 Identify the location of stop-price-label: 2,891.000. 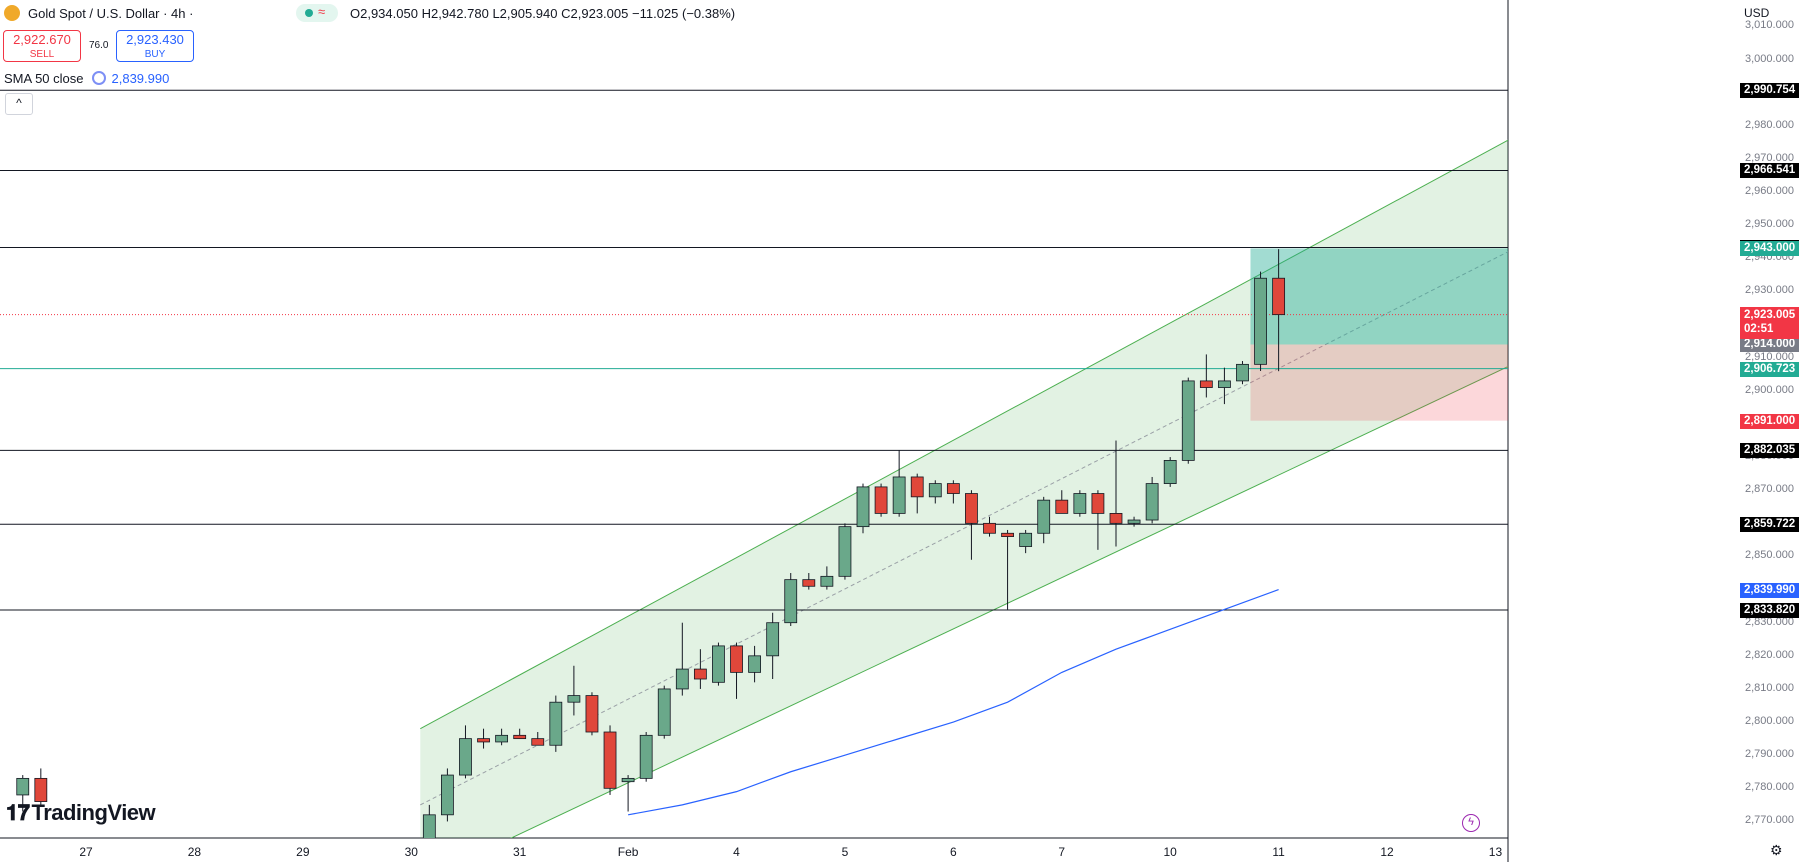
(1770, 421).